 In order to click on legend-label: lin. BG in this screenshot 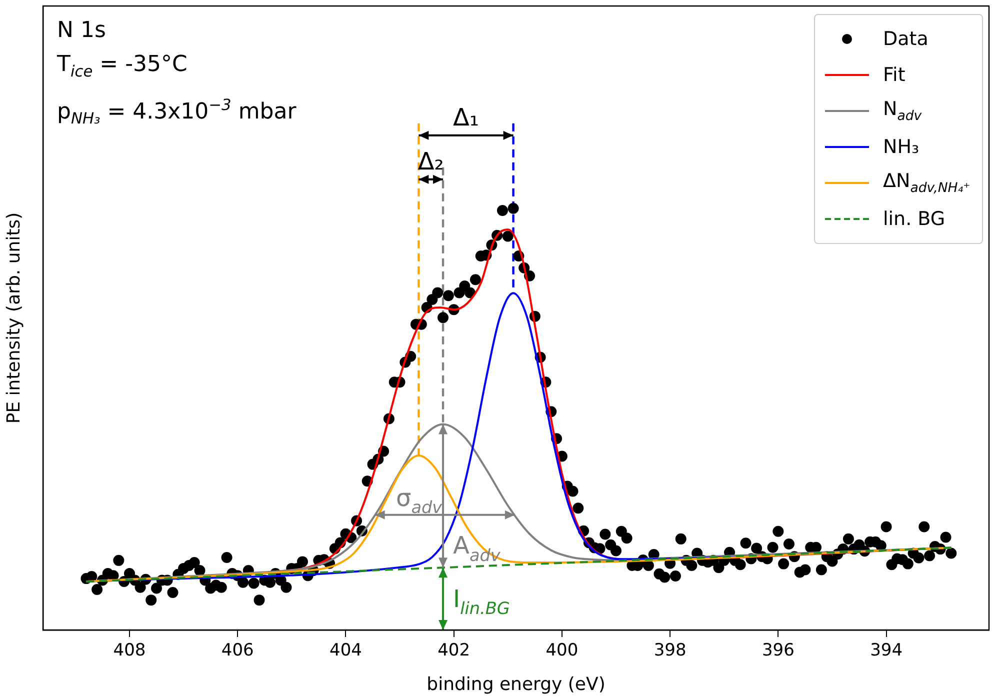, I will do `click(914, 219)`.